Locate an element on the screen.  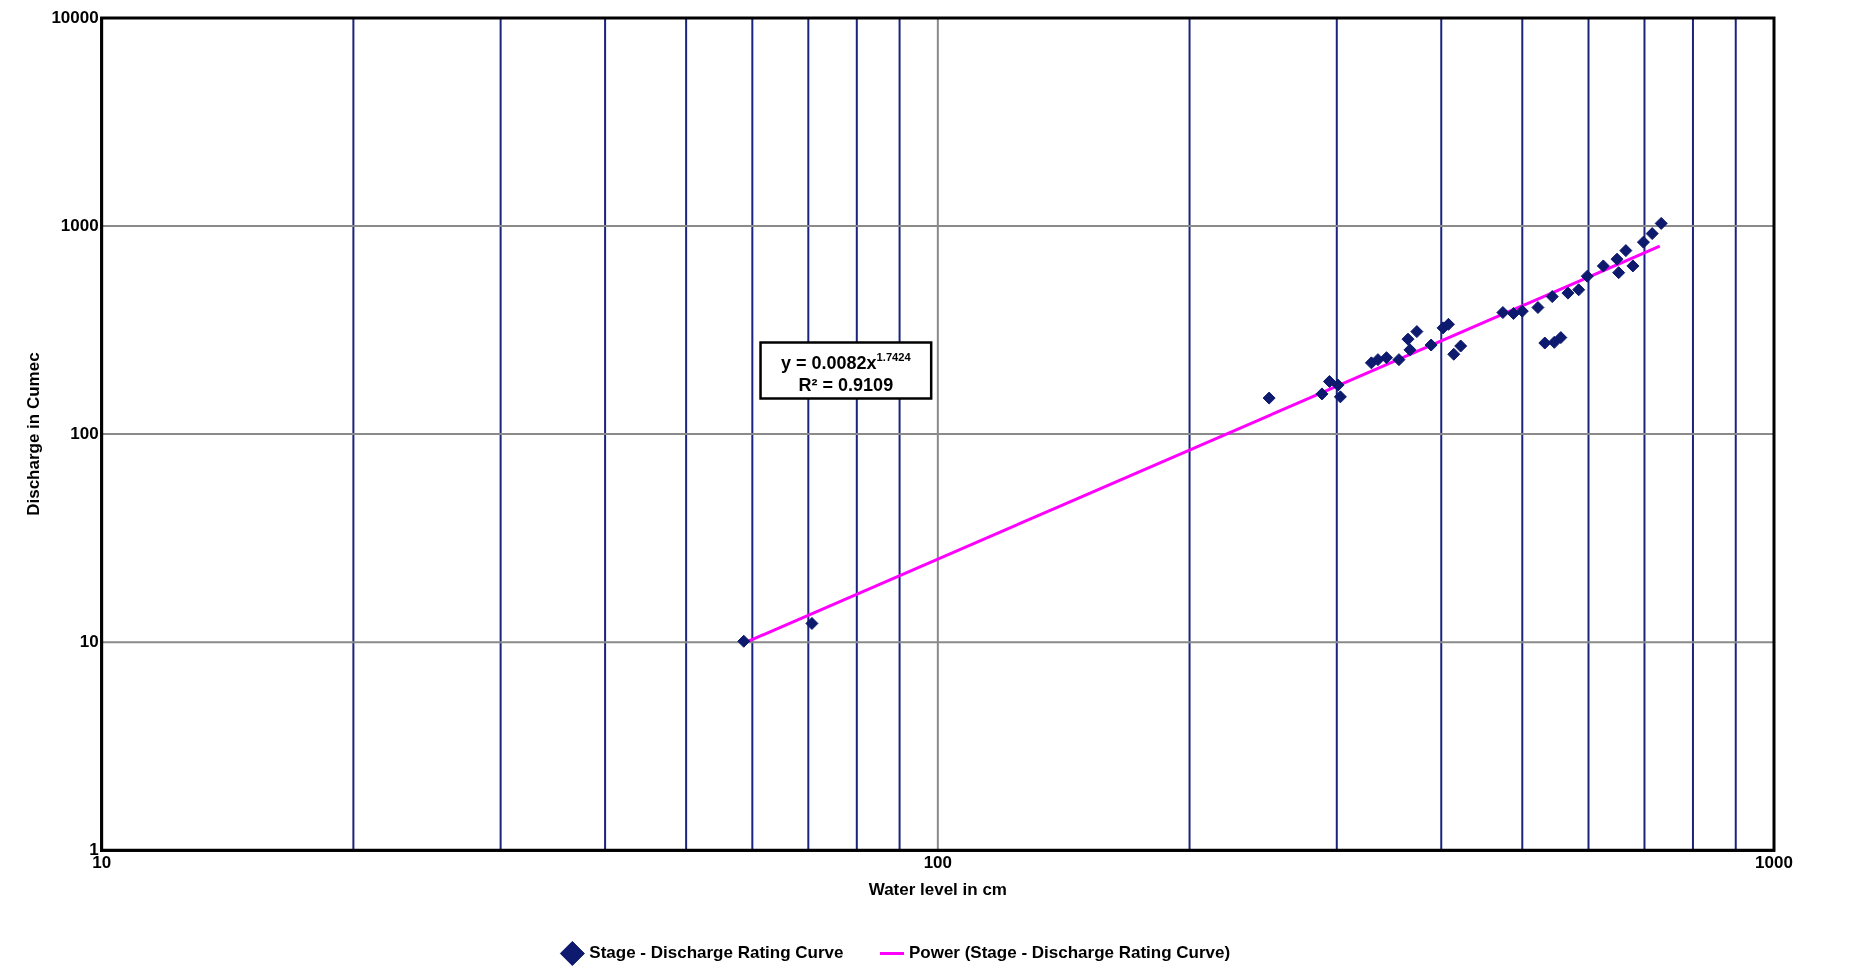
y-tick-label: 1000 is located at coordinates (79, 225).